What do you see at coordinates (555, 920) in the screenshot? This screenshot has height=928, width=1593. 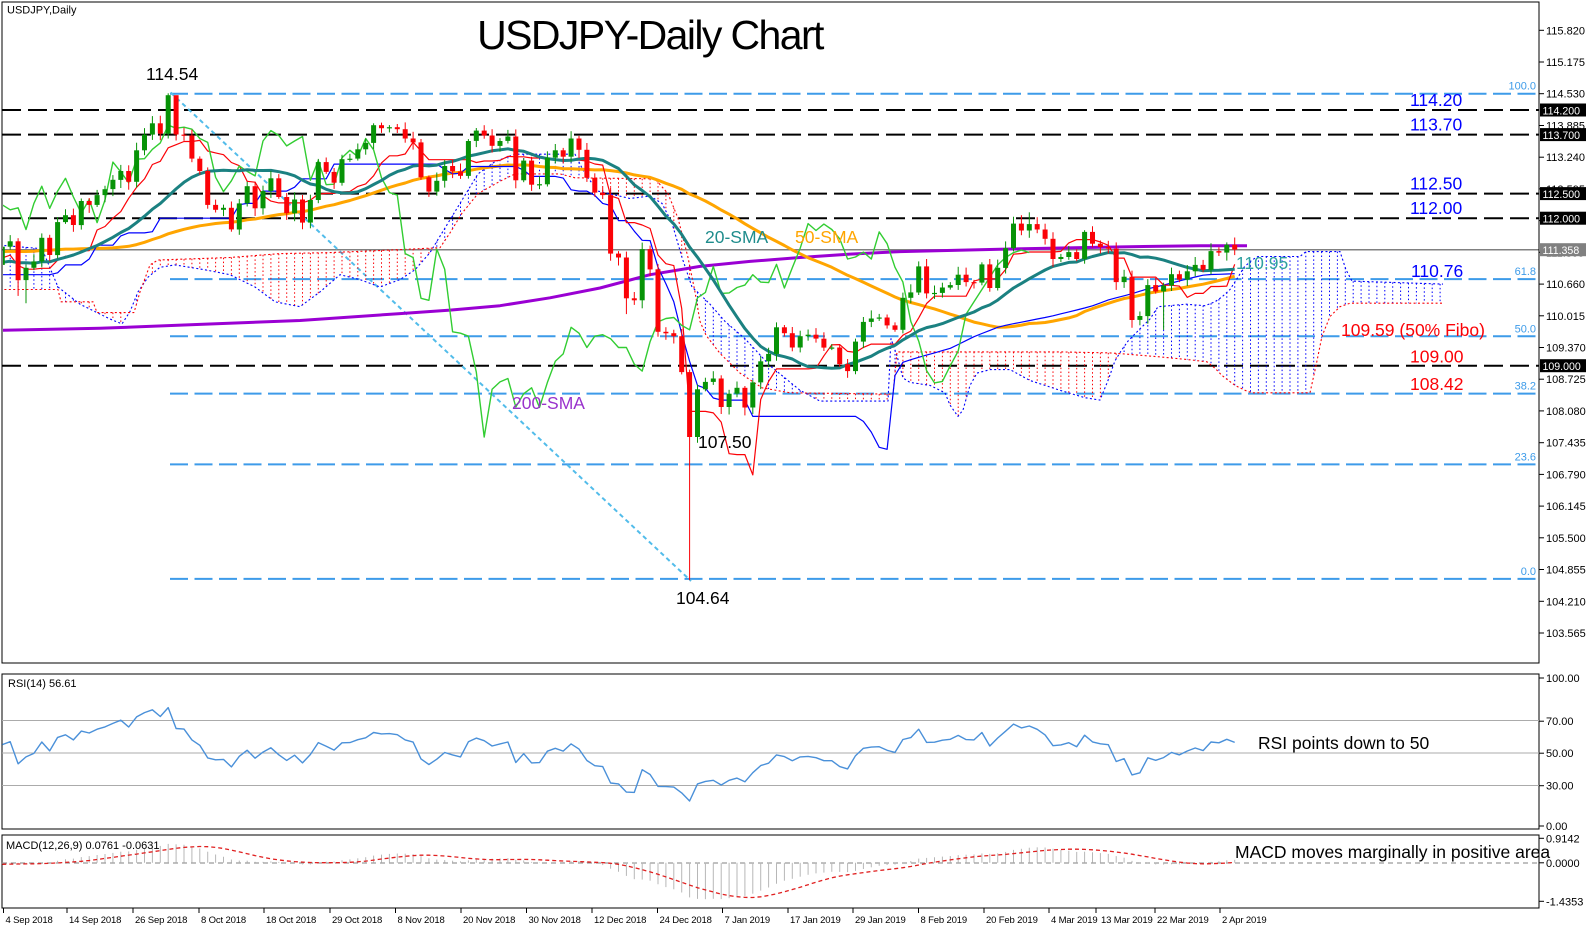 I see `svg-text: 30 Nov 2018` at bounding box center [555, 920].